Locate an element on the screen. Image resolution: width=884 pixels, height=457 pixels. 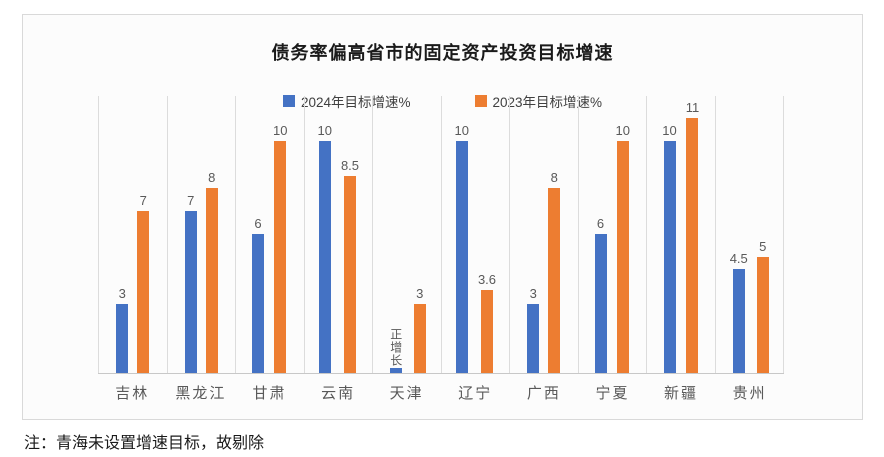
category-label: 宁夏 is located at coordinates (612, 393).